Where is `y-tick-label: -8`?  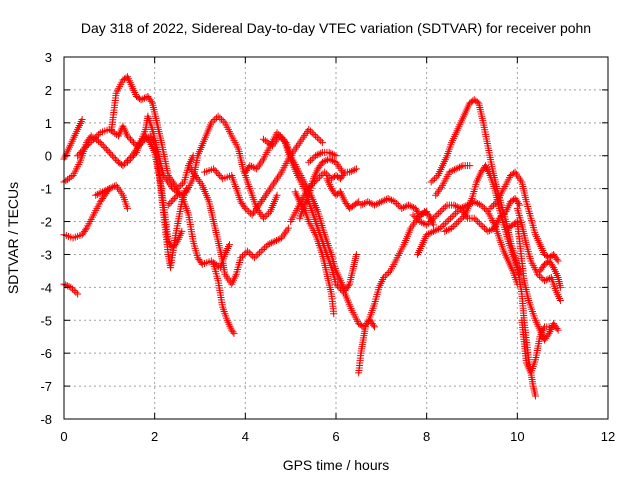
y-tick-label: -8 is located at coordinates (46, 419).